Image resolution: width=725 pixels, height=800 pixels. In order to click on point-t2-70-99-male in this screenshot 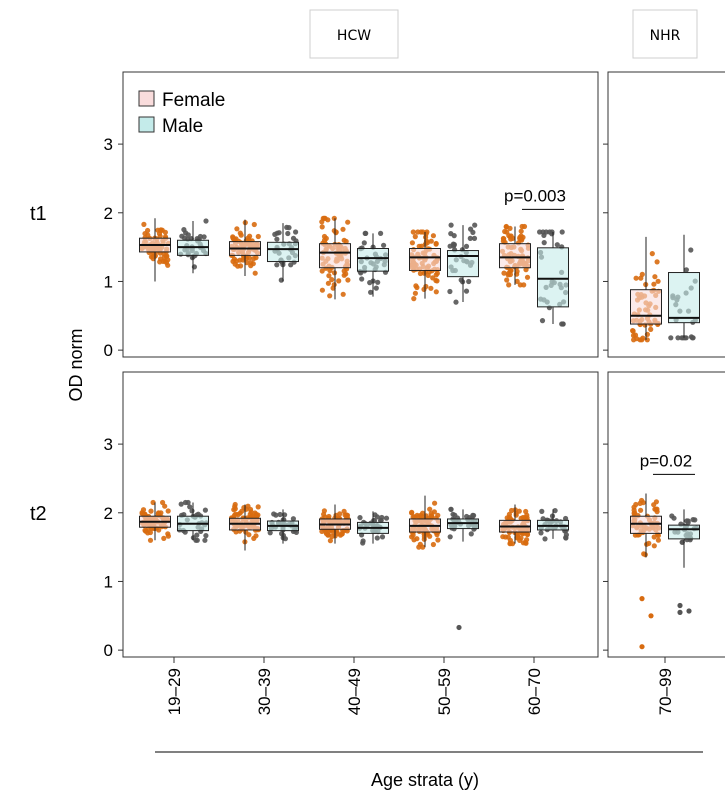, I will do `click(693, 520)`.